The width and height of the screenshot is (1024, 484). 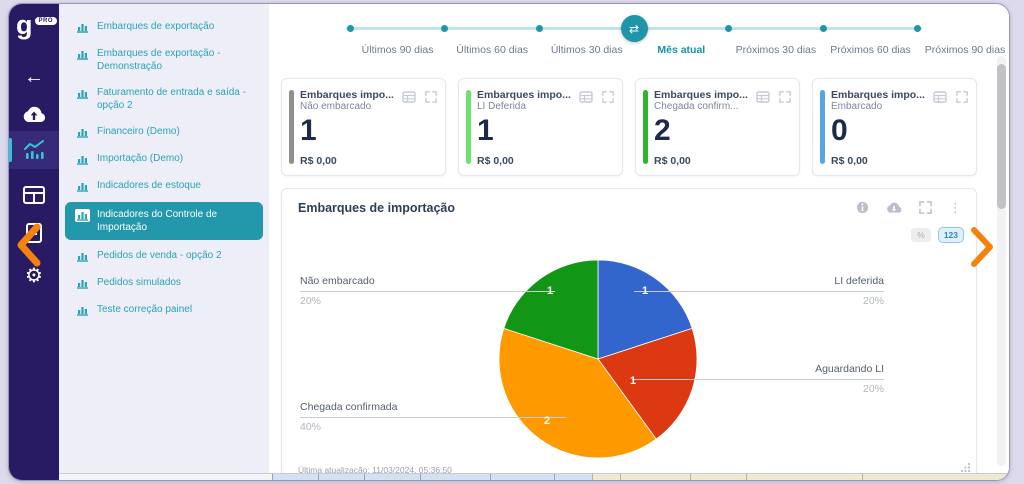 What do you see at coordinates (534, 476) in the screenshot?
I see `cutoff-table-strip` at bounding box center [534, 476].